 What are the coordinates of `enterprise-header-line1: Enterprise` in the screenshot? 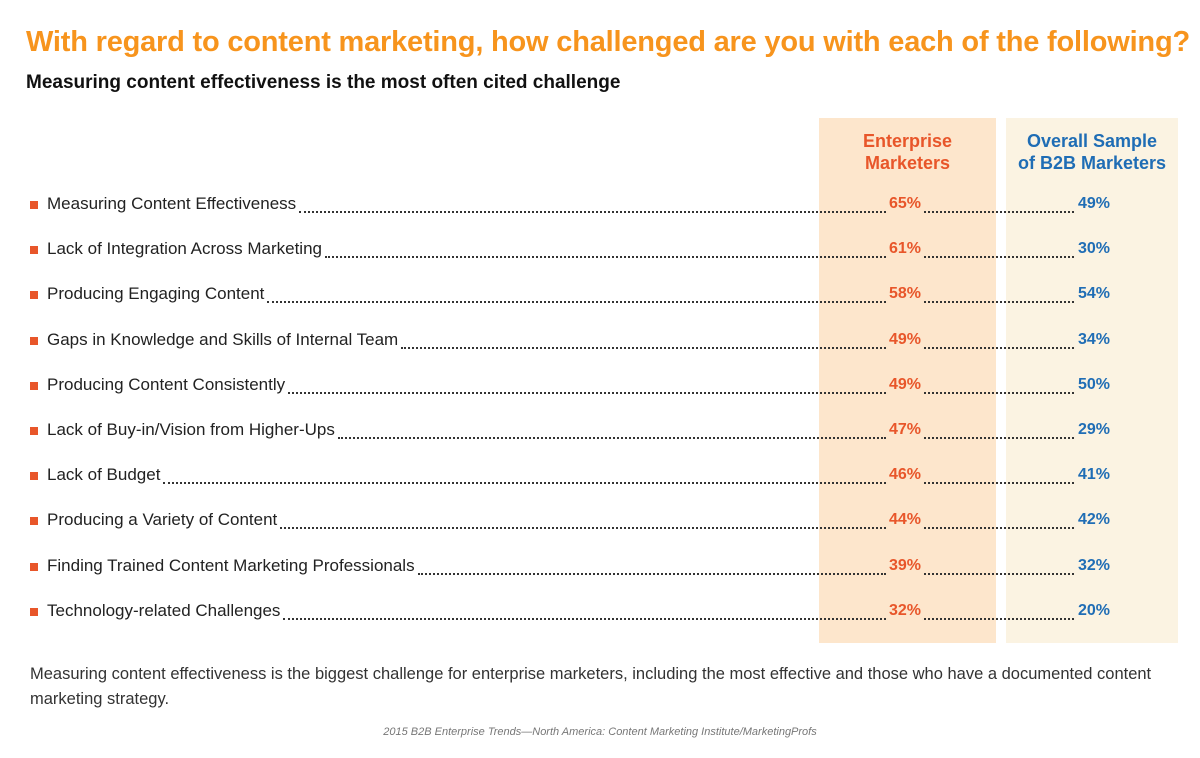 It's located at (907, 141).